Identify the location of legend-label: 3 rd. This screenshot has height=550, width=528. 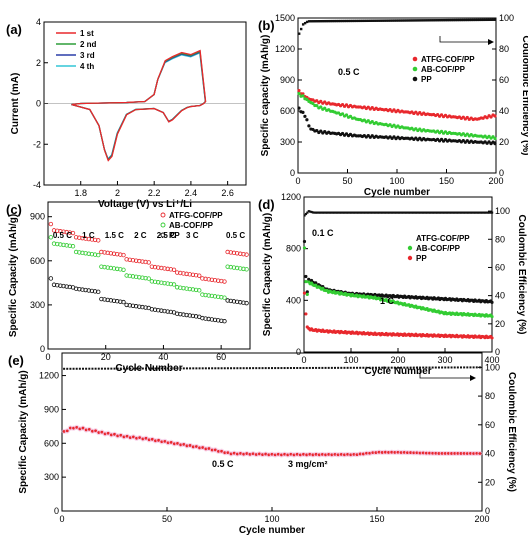
(87, 55).